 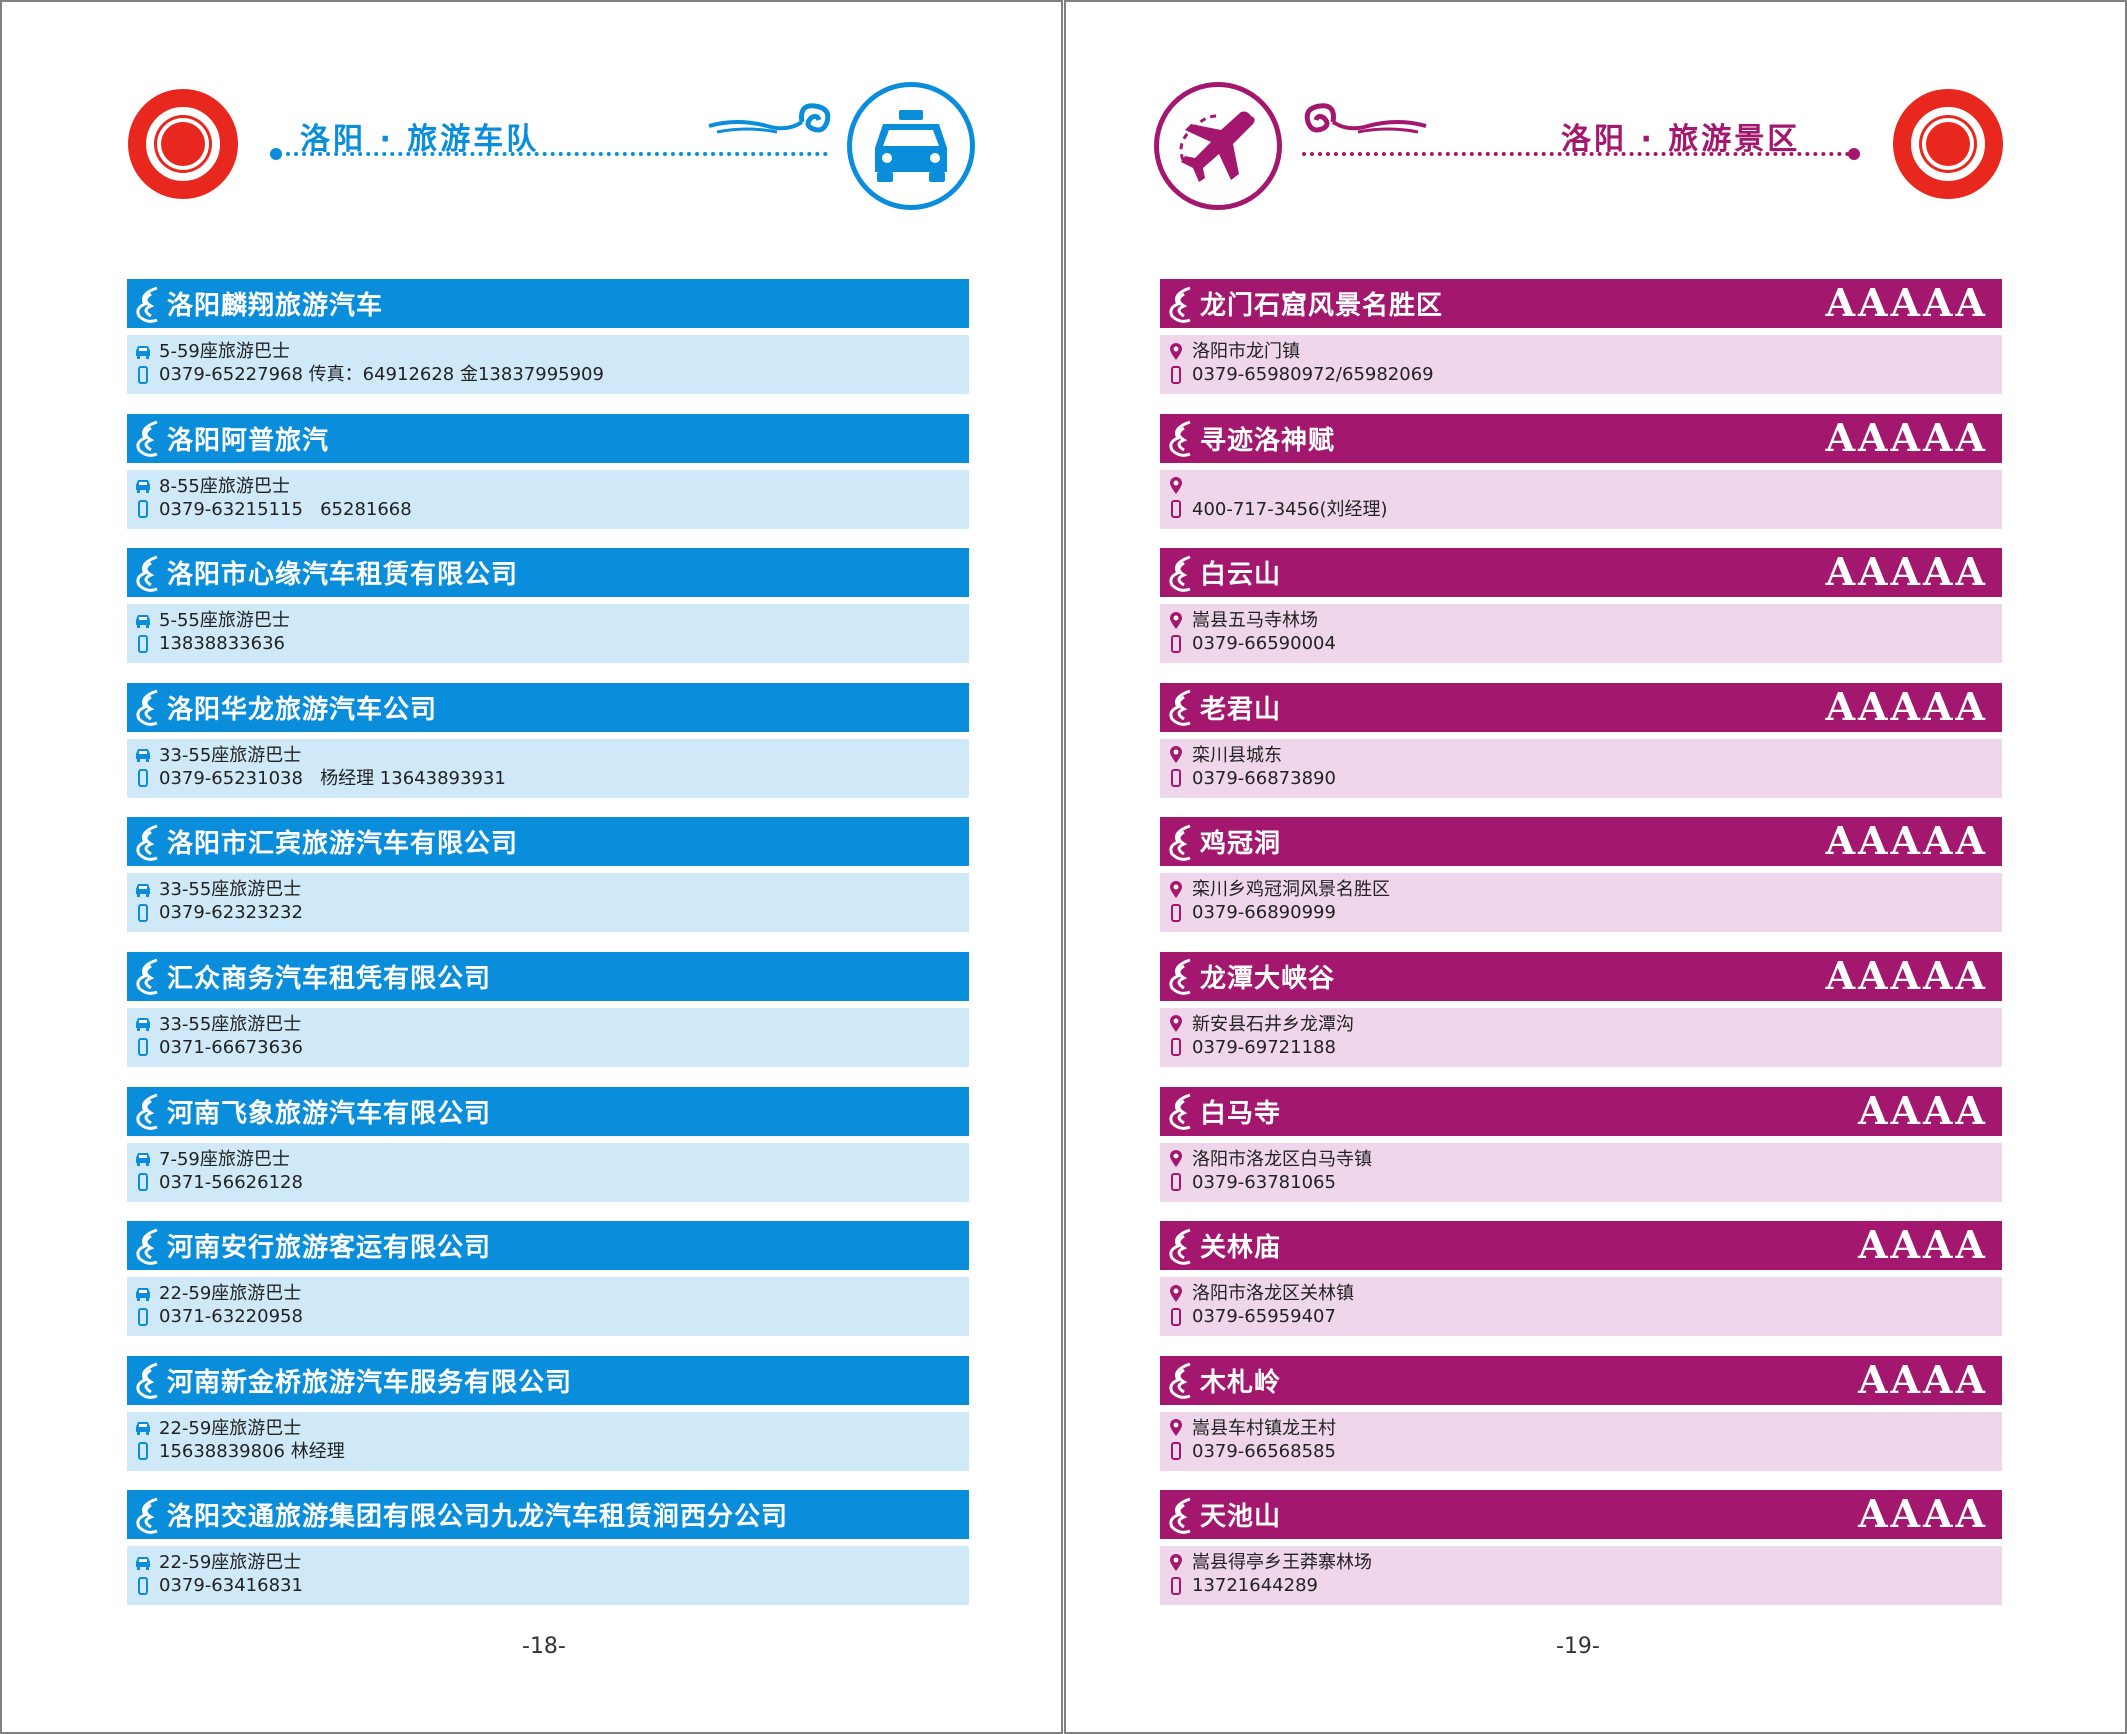 What do you see at coordinates (1581, 1111) in the screenshot?
I see `entry-title-bar: 白马寺 AAAA` at bounding box center [1581, 1111].